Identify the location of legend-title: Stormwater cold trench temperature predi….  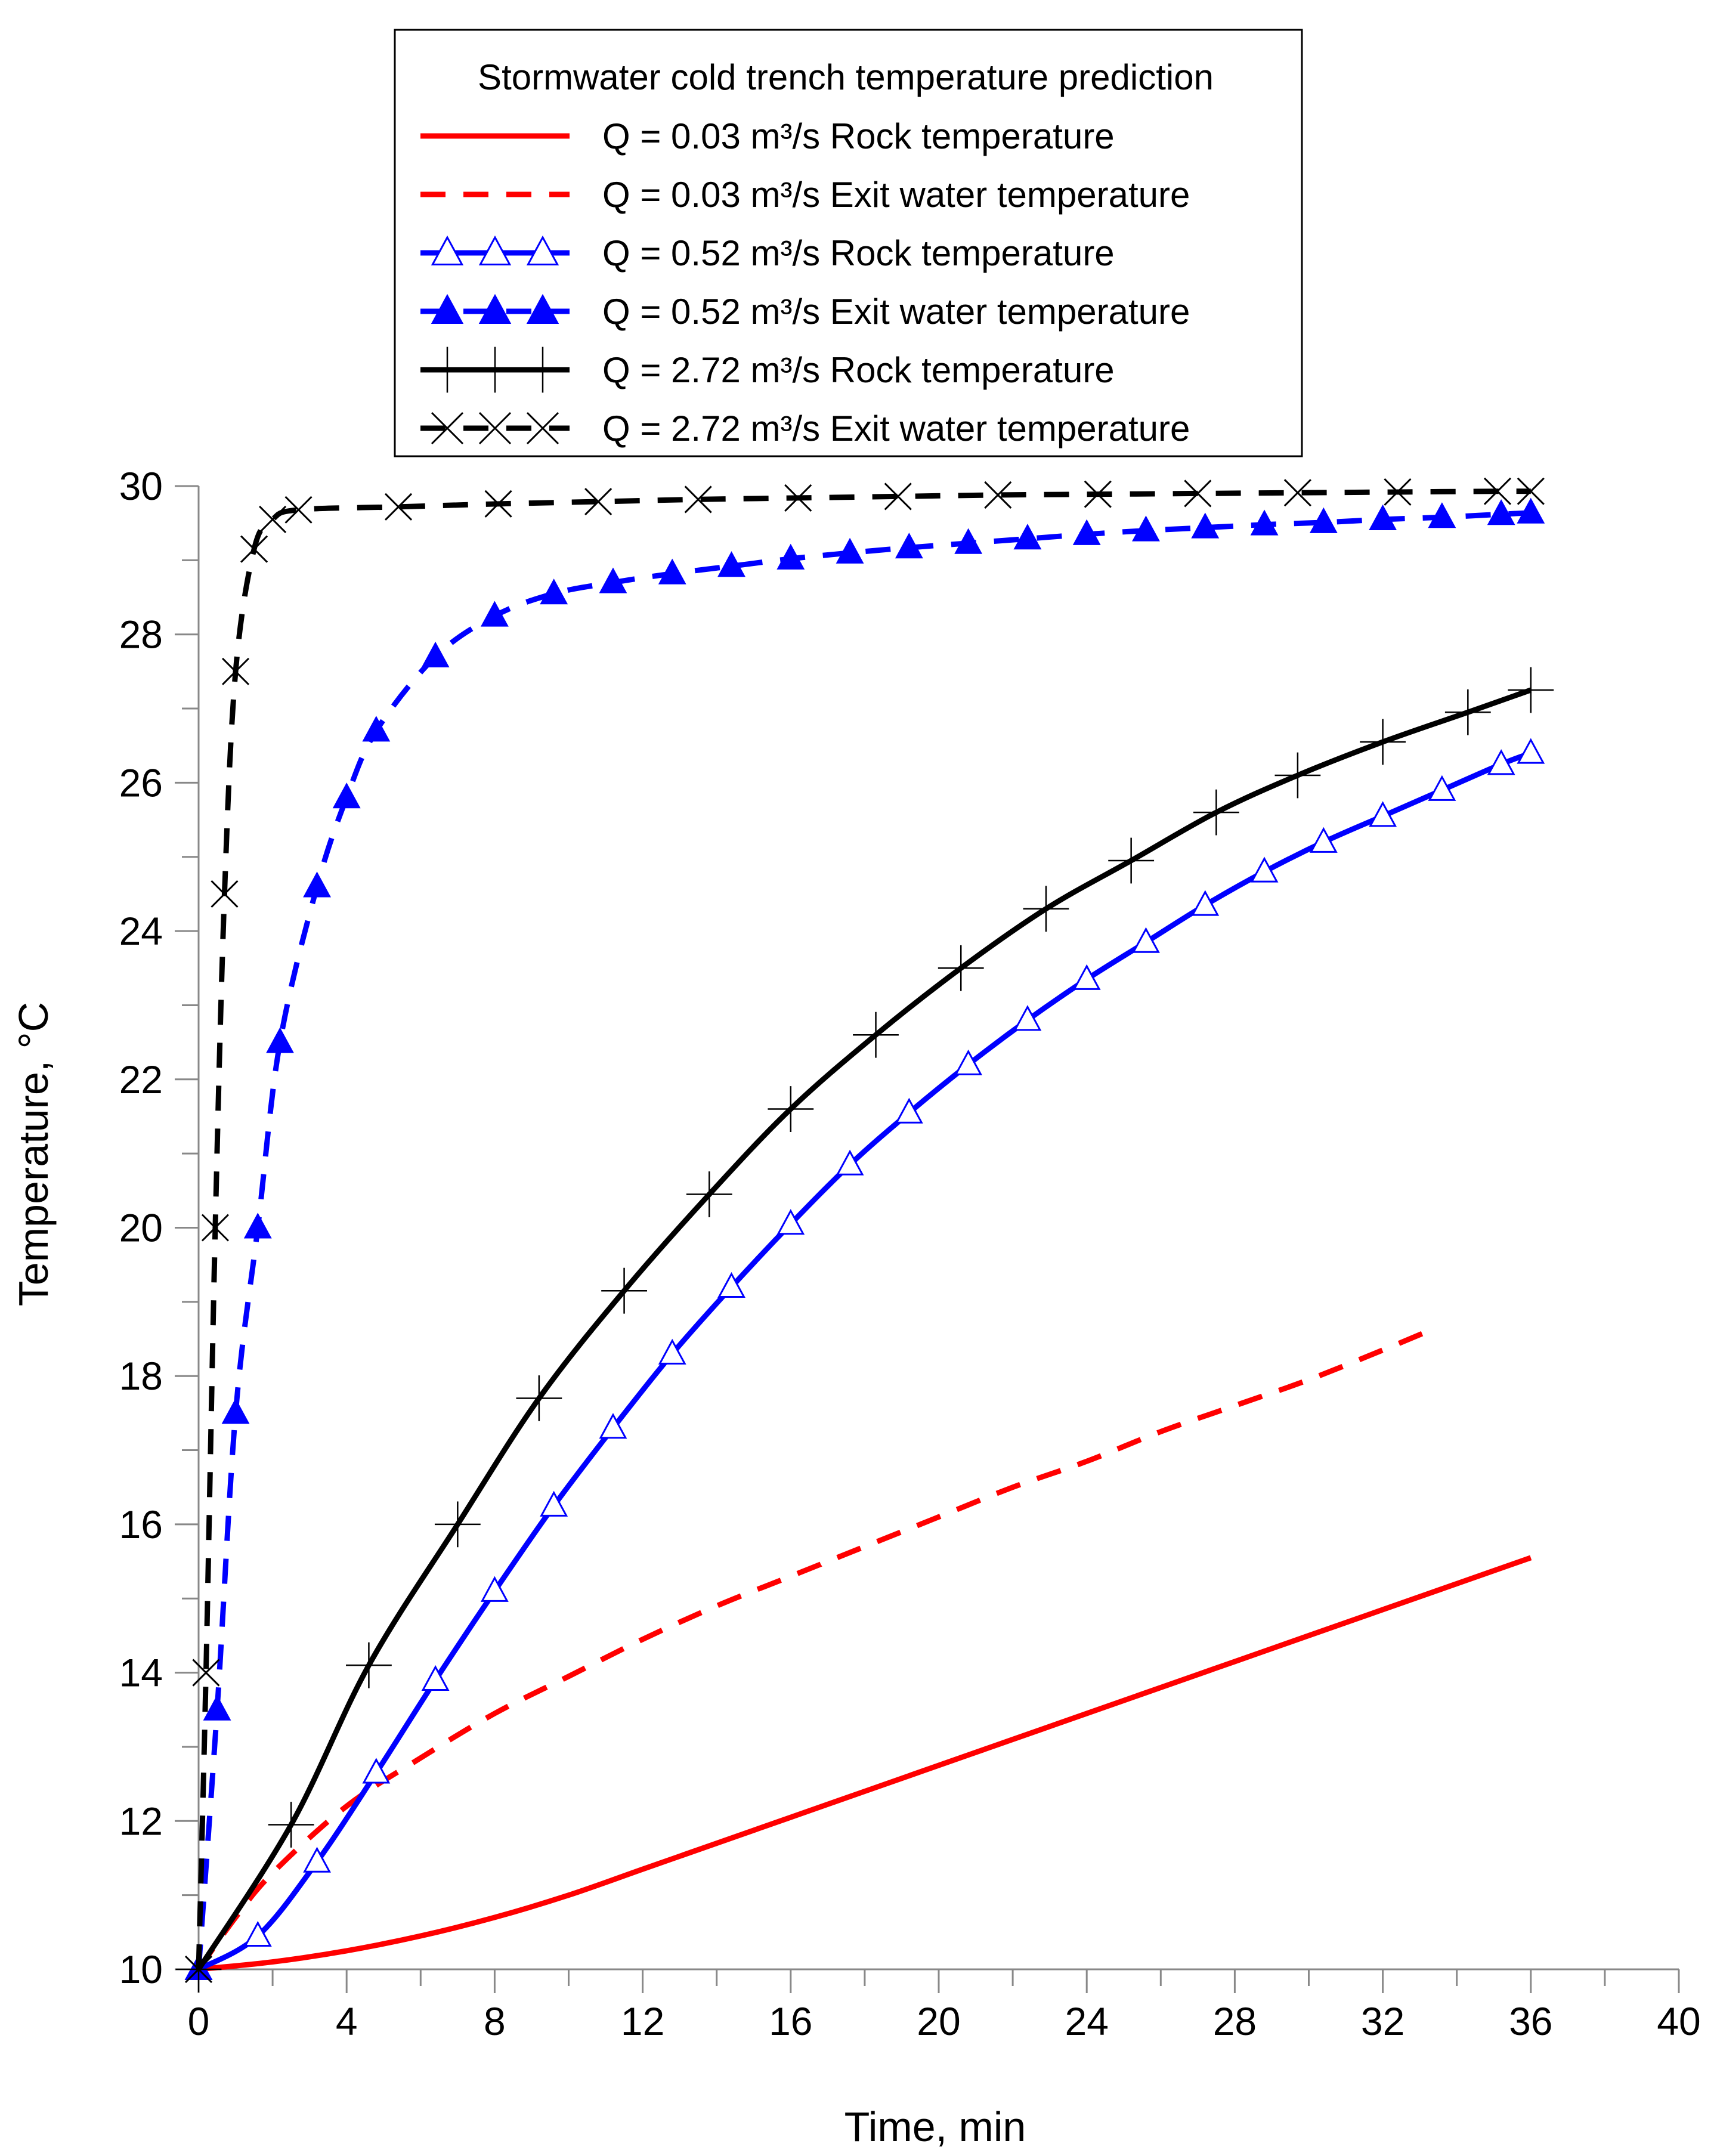
(846, 77).